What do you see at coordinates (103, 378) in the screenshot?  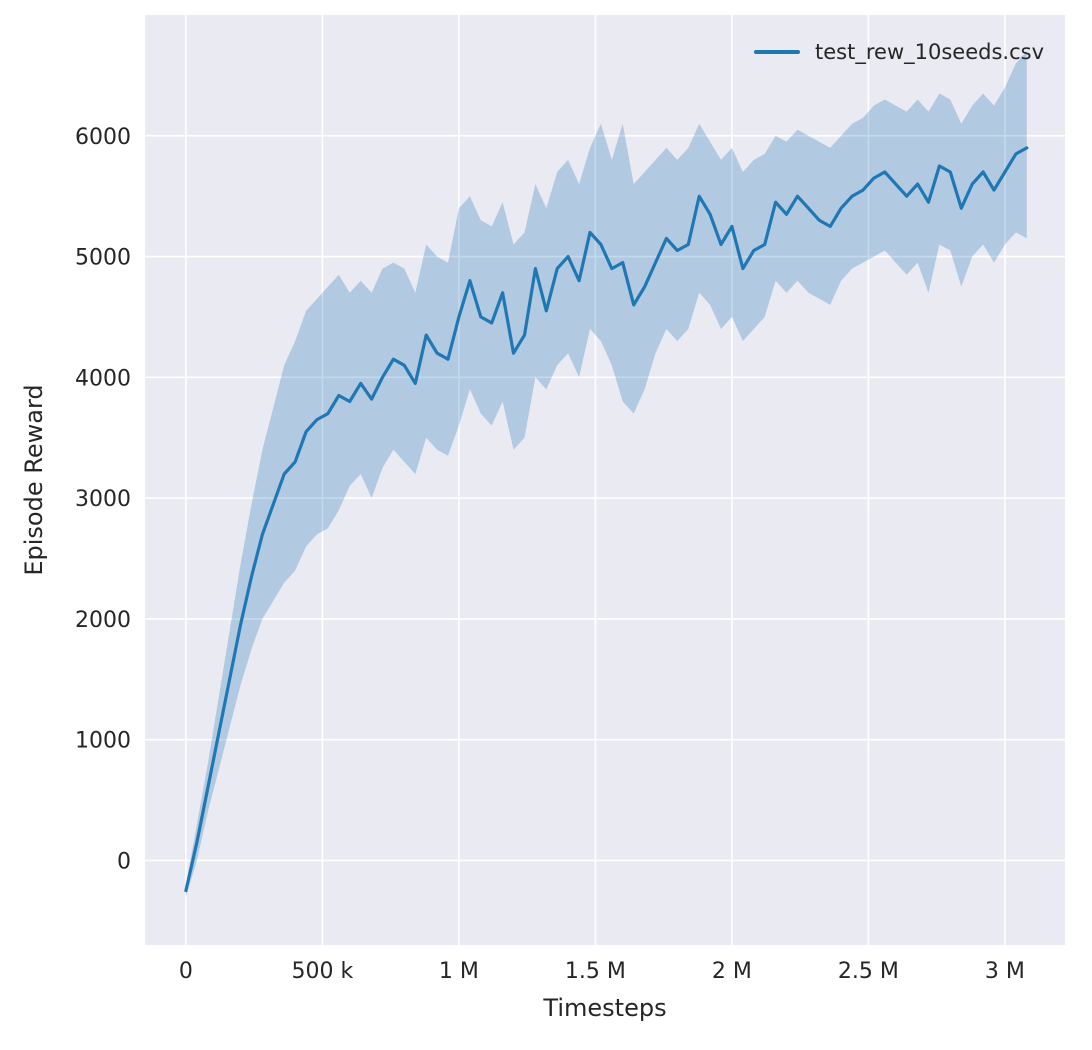 I see `y-tick-label: 4000` at bounding box center [103, 378].